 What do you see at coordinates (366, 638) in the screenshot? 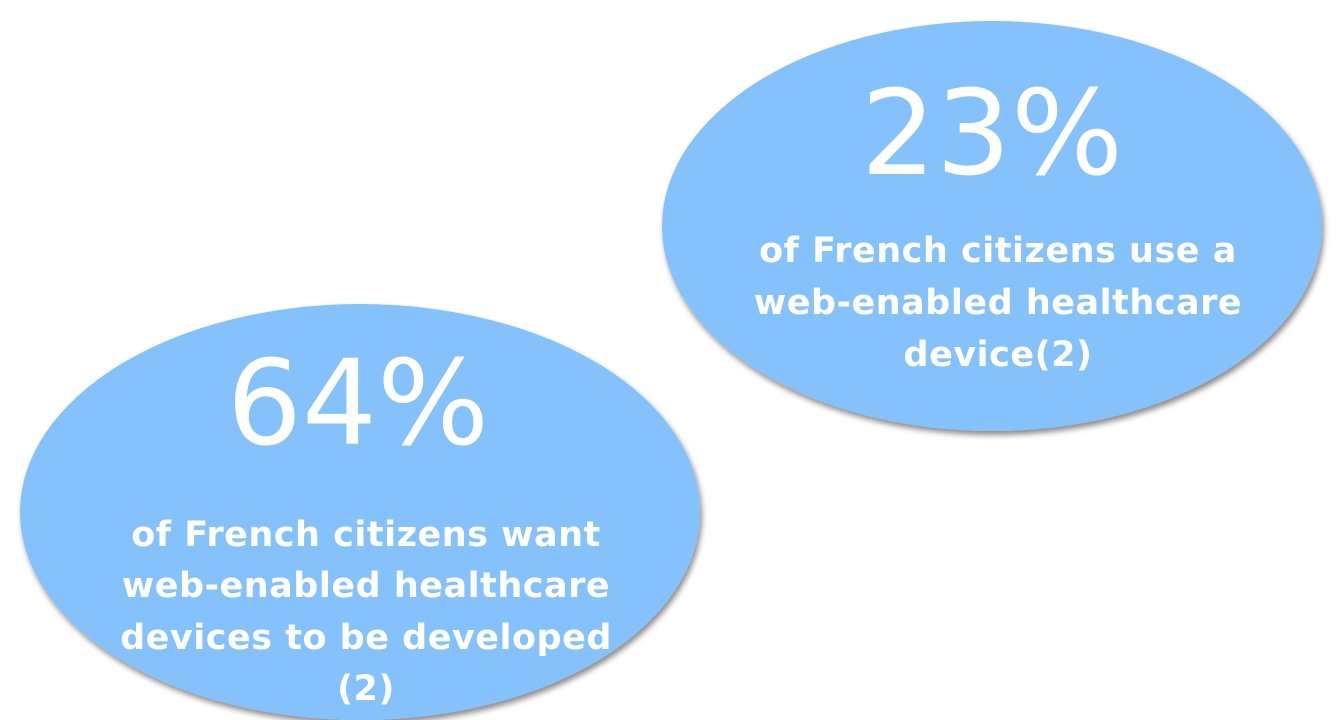
I see `caption-line: devices to be developed` at bounding box center [366, 638].